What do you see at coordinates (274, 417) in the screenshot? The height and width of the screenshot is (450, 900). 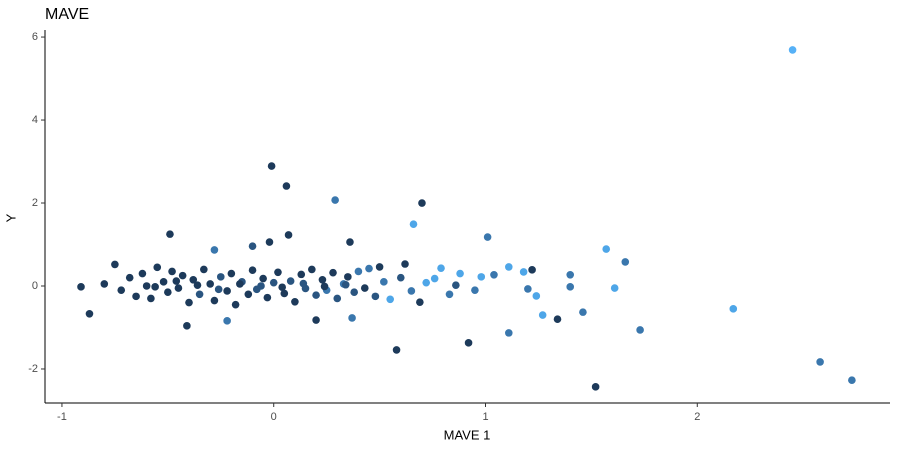 I see `x-tick-label: 0` at bounding box center [274, 417].